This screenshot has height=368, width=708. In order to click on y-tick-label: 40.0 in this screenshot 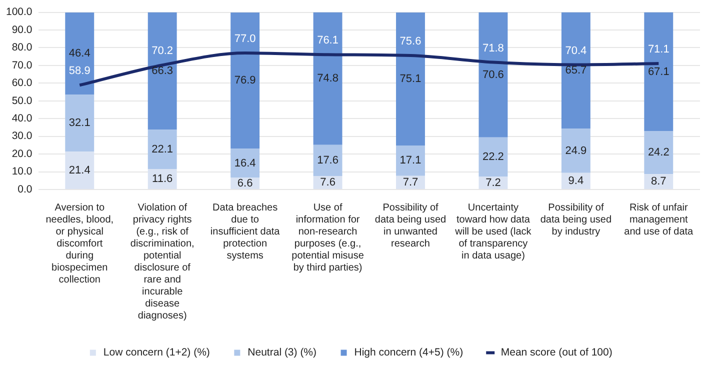, I will do `click(22, 118)`.